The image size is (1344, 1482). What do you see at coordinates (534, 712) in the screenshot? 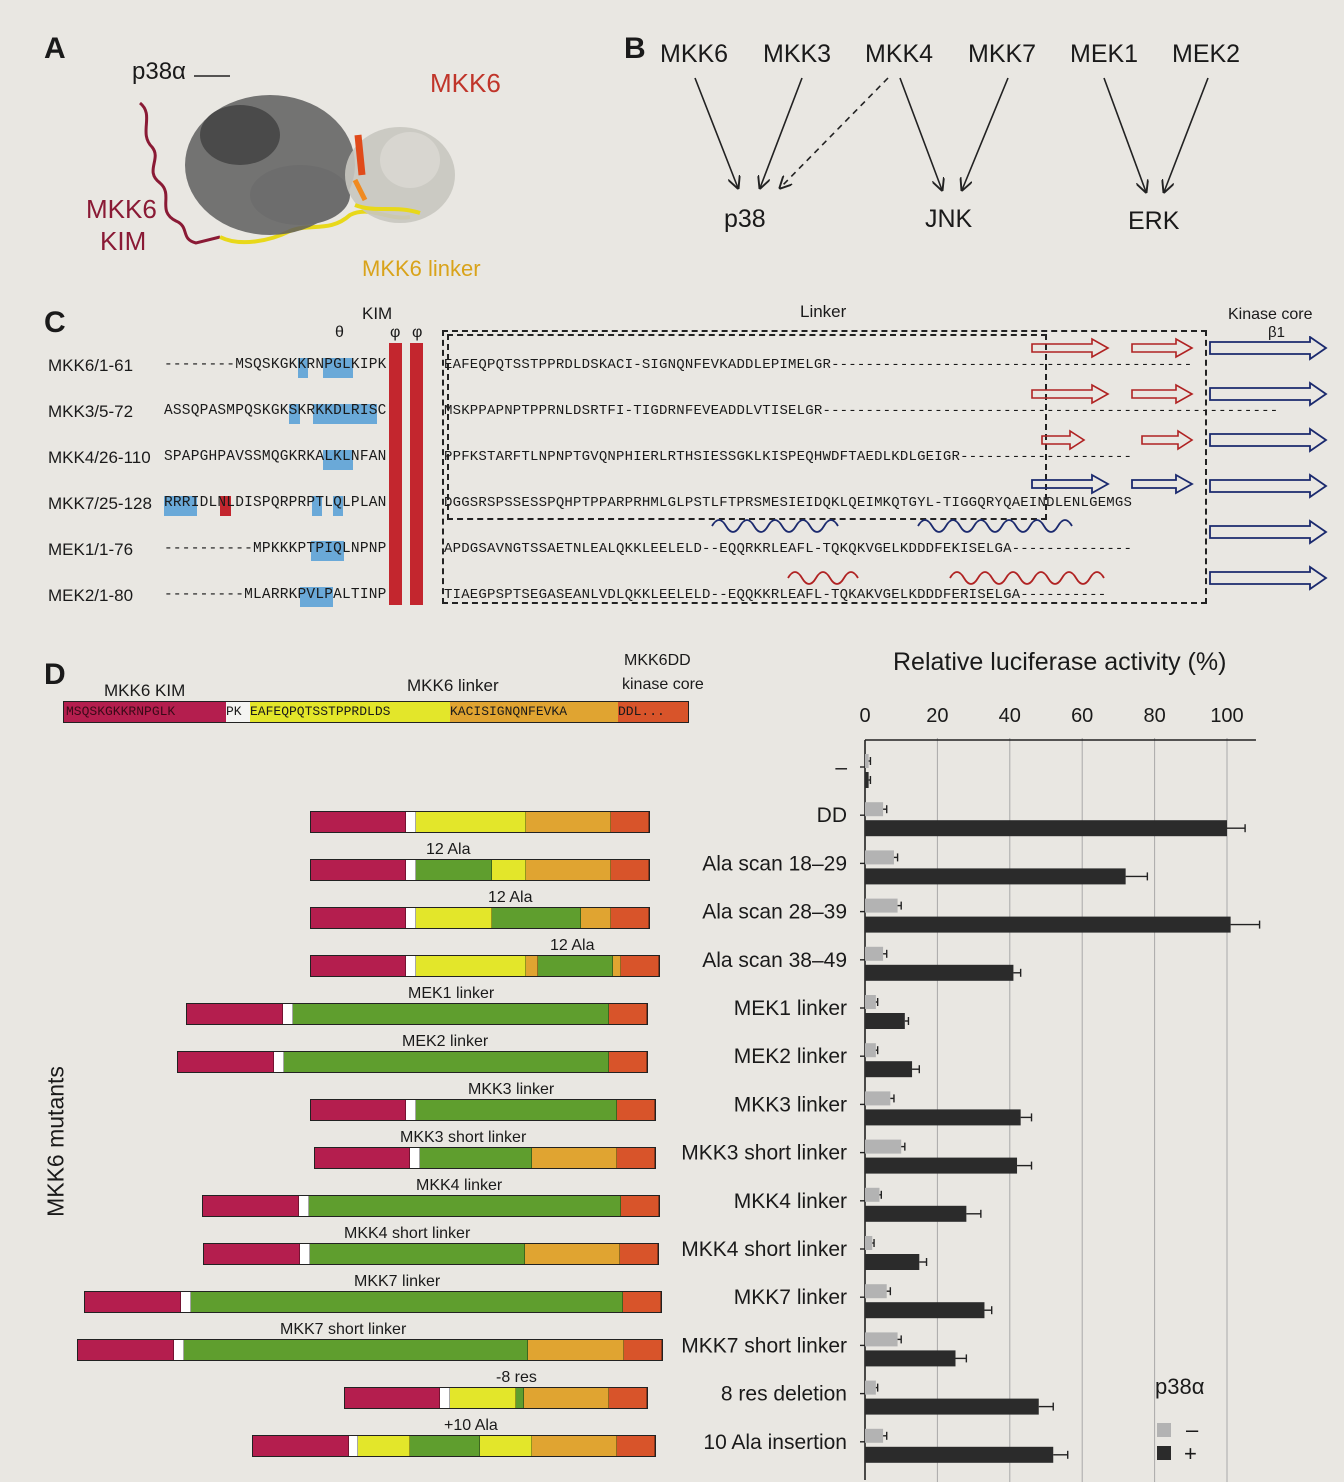
I see `header-seq-kac: KACISIGNQNFEVKA` at bounding box center [534, 712].